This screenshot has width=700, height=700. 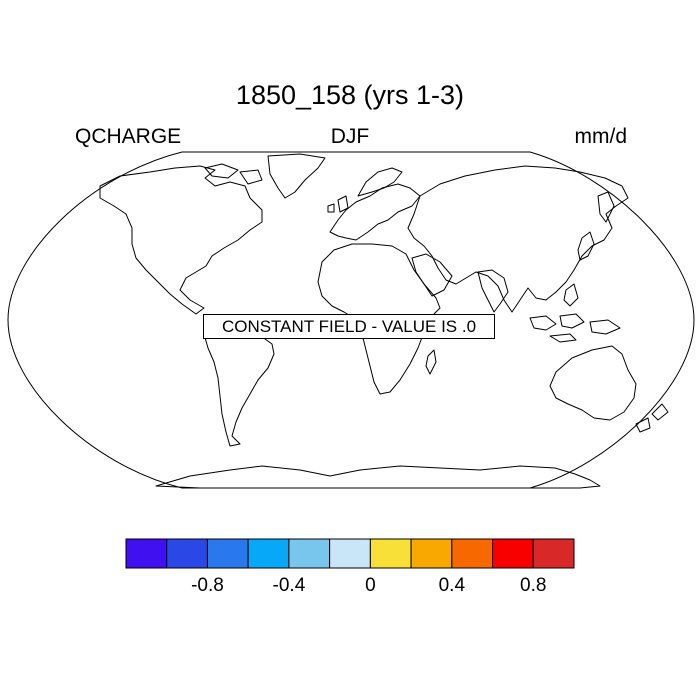 What do you see at coordinates (296, 176) in the screenshot?
I see `coastline-greenland` at bounding box center [296, 176].